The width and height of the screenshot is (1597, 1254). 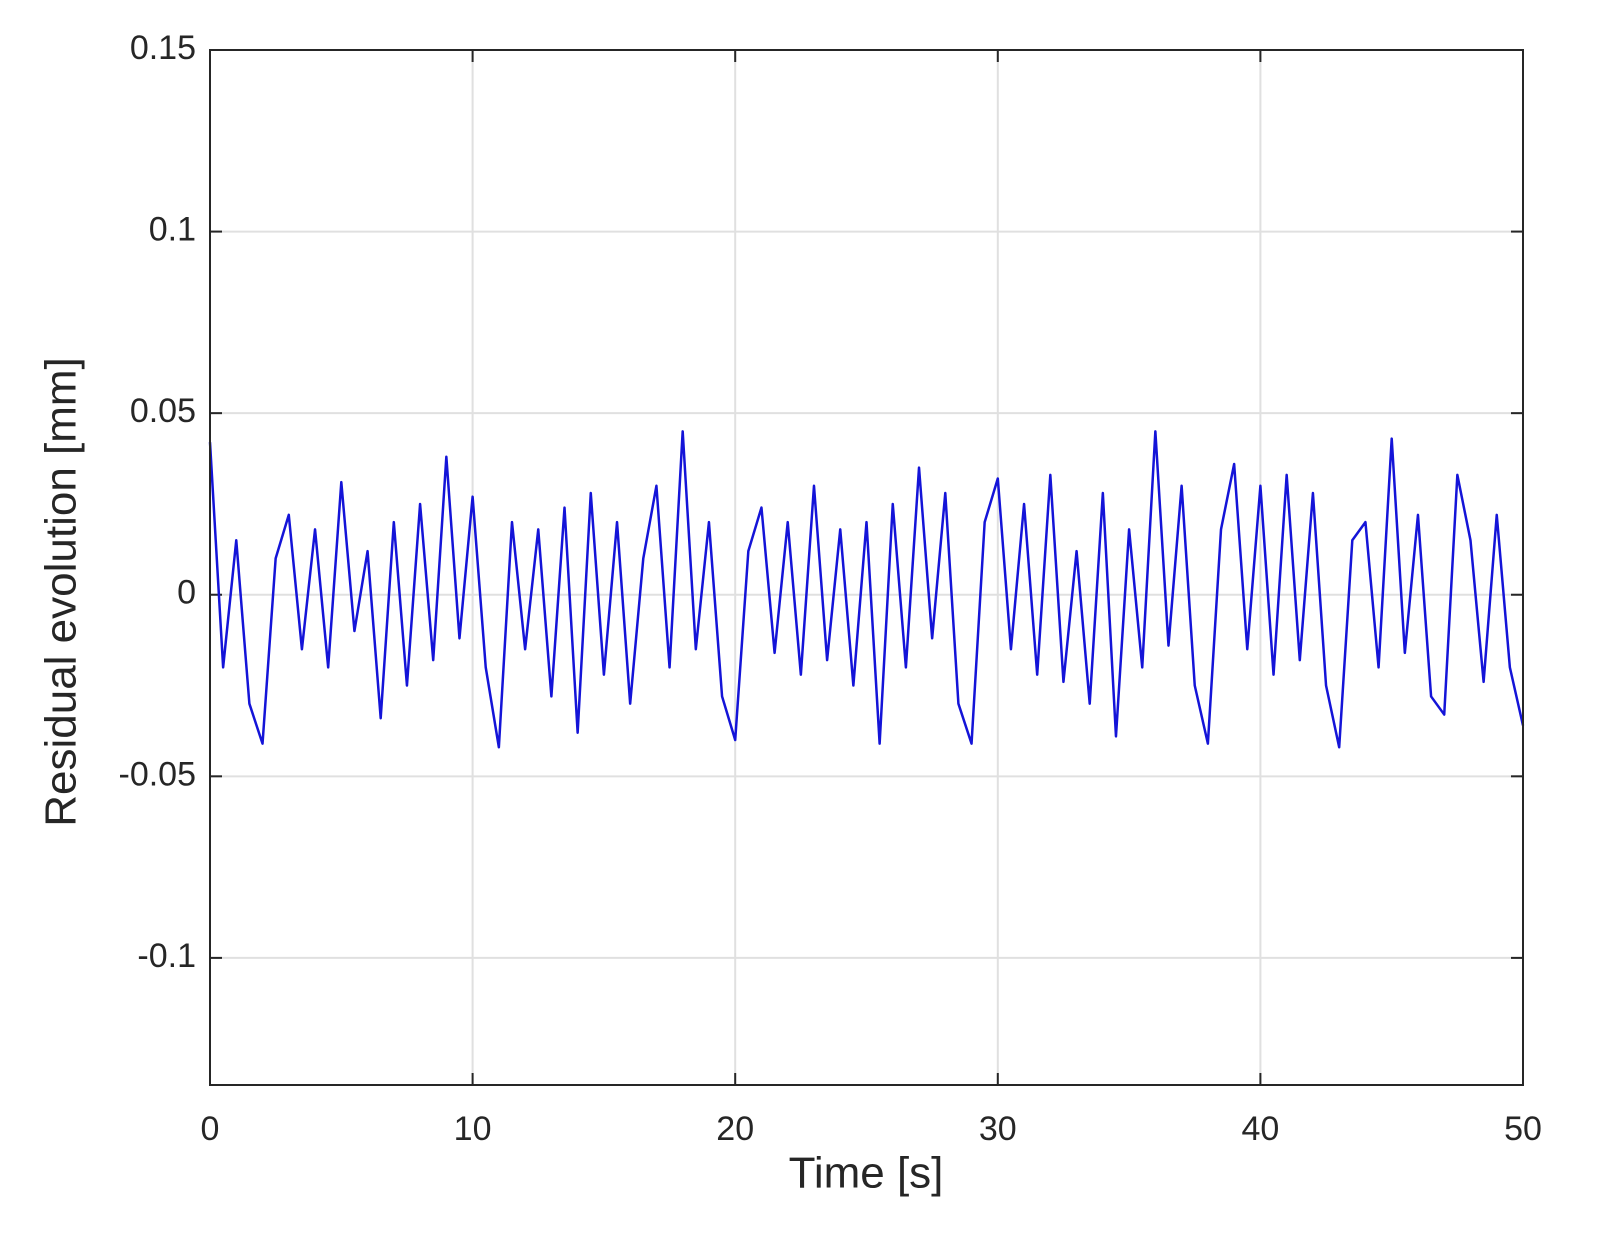 What do you see at coordinates (210, 1129) in the screenshot?
I see `x-tick-label: 0` at bounding box center [210, 1129].